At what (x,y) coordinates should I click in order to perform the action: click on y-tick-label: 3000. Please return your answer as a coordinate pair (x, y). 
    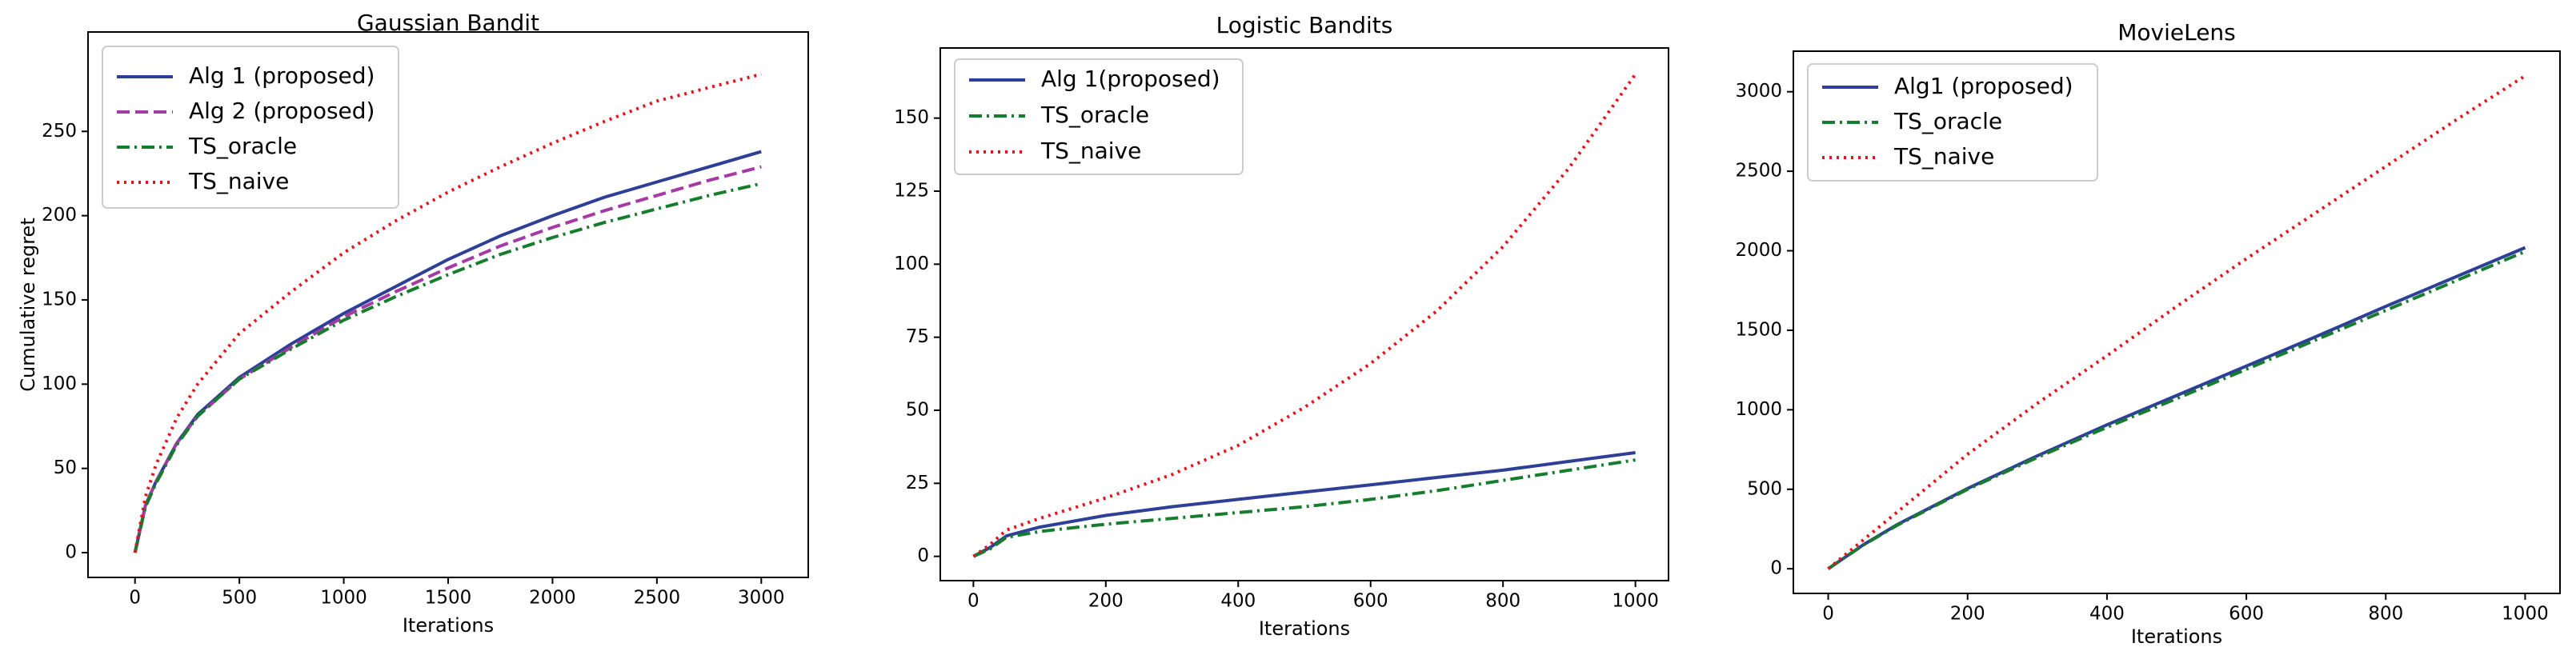
    Looking at the image, I should click on (1758, 91).